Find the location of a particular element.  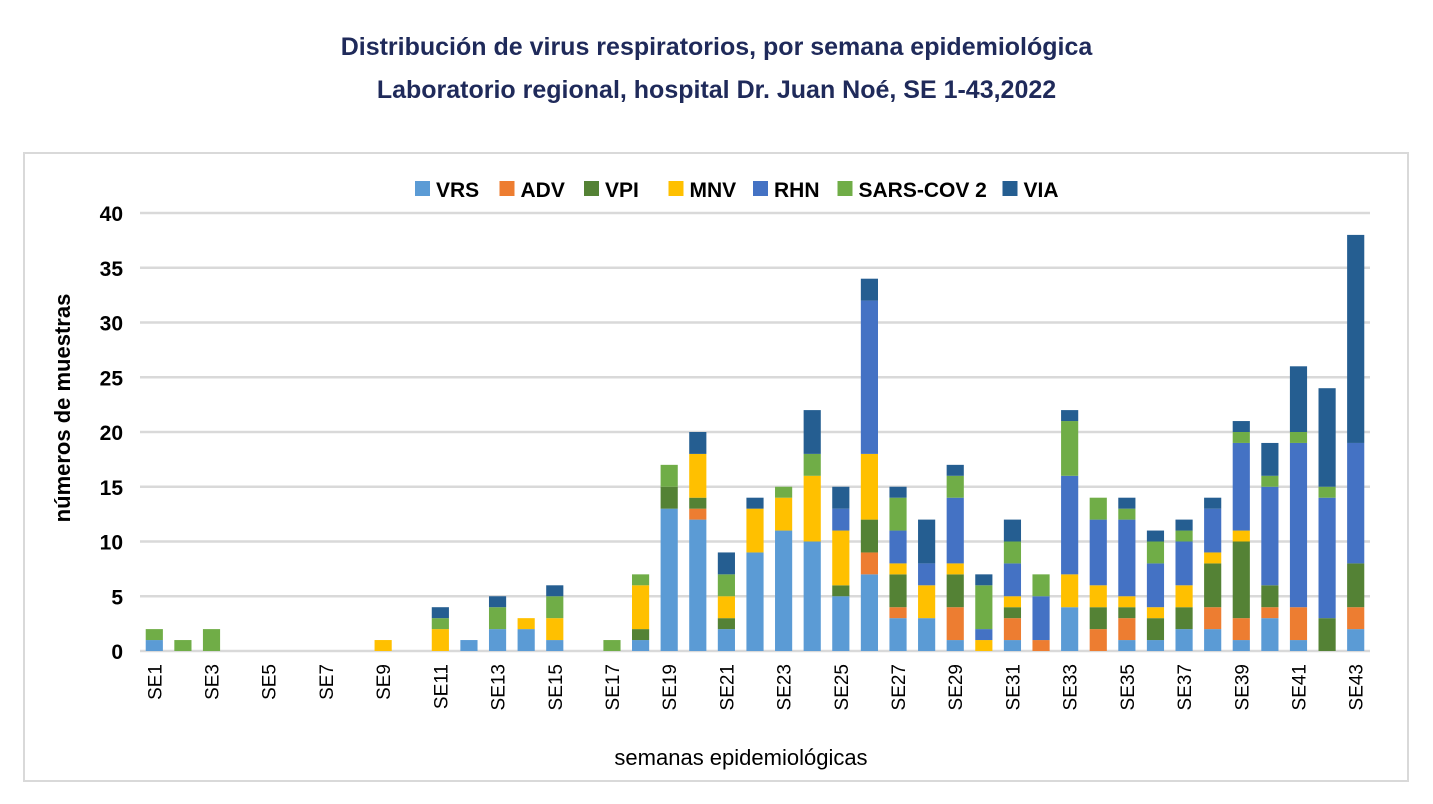

legend-label: VRS is located at coordinates (457, 190).